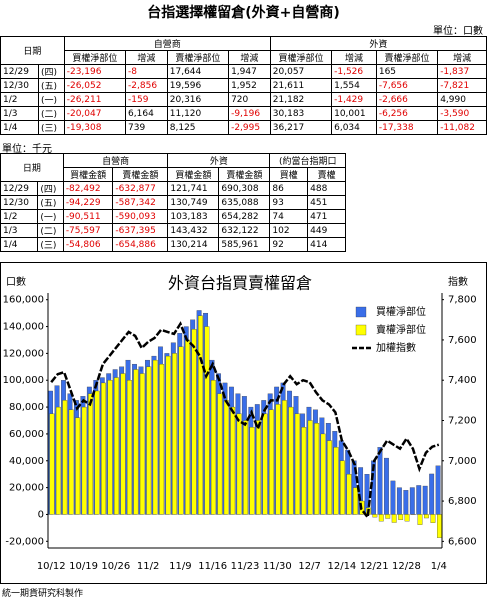 This screenshot has width=487, height=600. Describe the element at coordinates (407, 57) in the screenshot. I see `header-cell: 賣權淨部位` at that location.